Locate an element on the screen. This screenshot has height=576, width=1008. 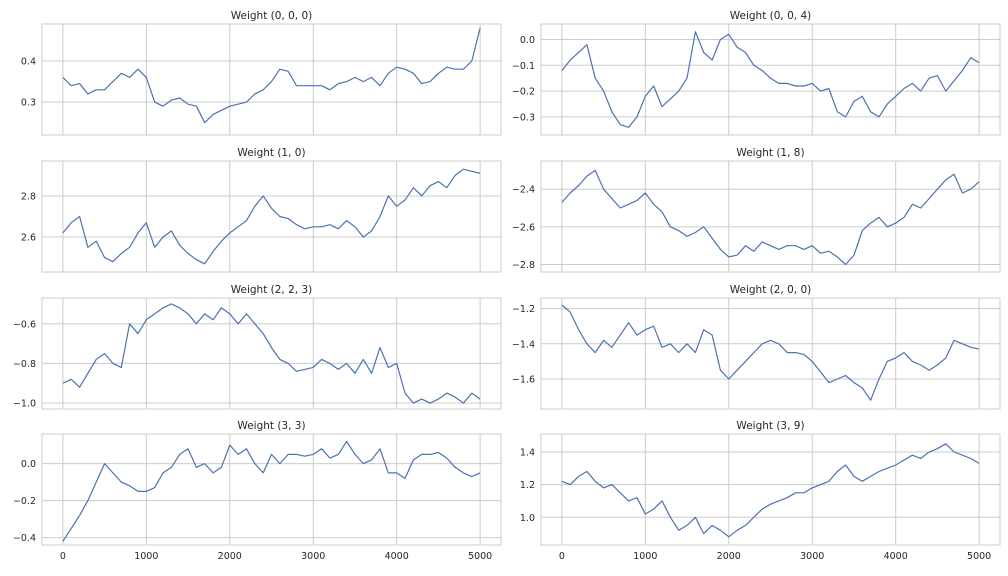
subplot-title: Weight (3, 9) is located at coordinates (770, 426).